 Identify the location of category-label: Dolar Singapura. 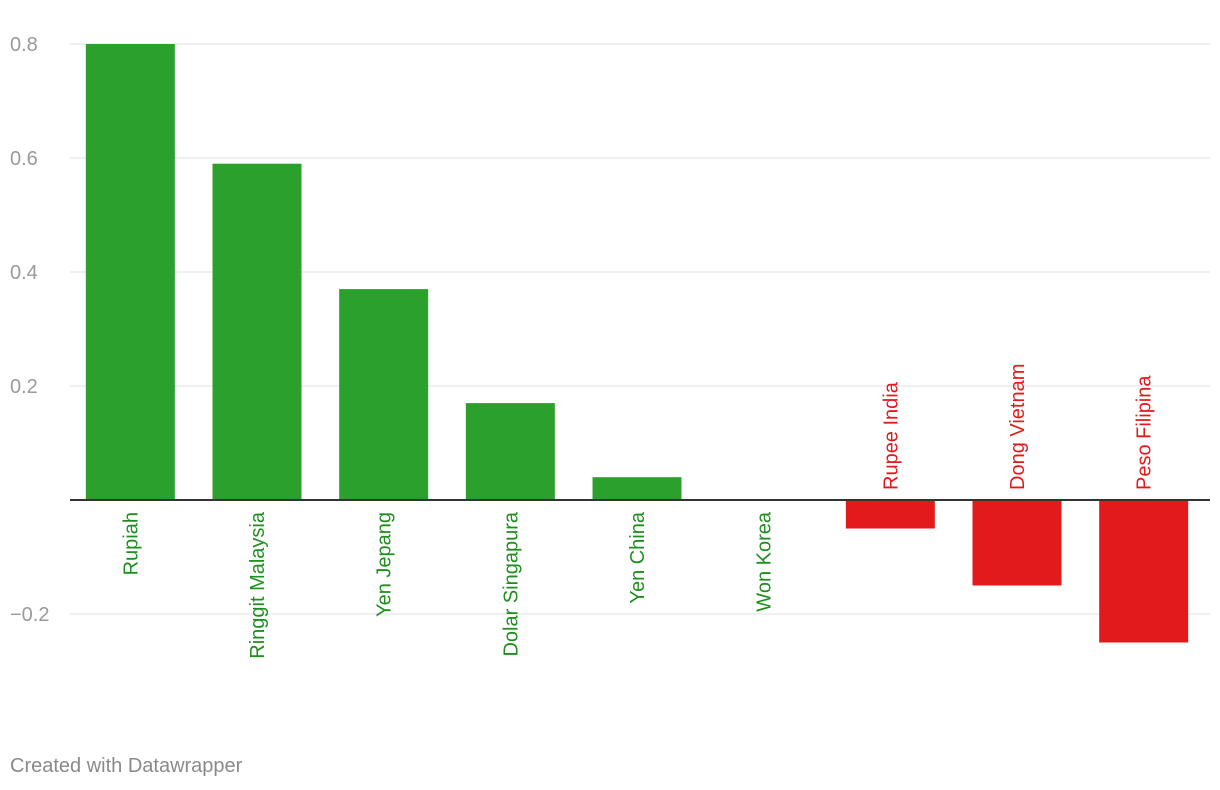
(511, 583).